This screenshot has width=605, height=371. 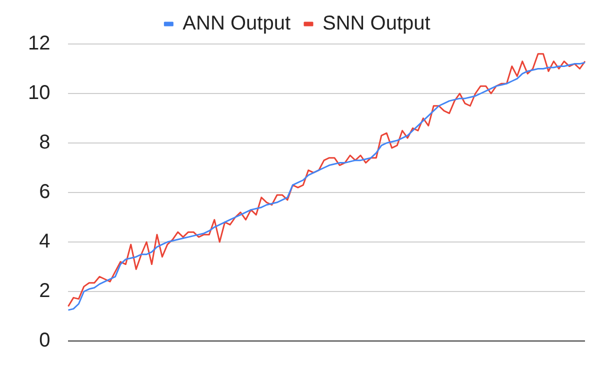 I want to click on y-tick-label: 8, so click(x=44, y=143).